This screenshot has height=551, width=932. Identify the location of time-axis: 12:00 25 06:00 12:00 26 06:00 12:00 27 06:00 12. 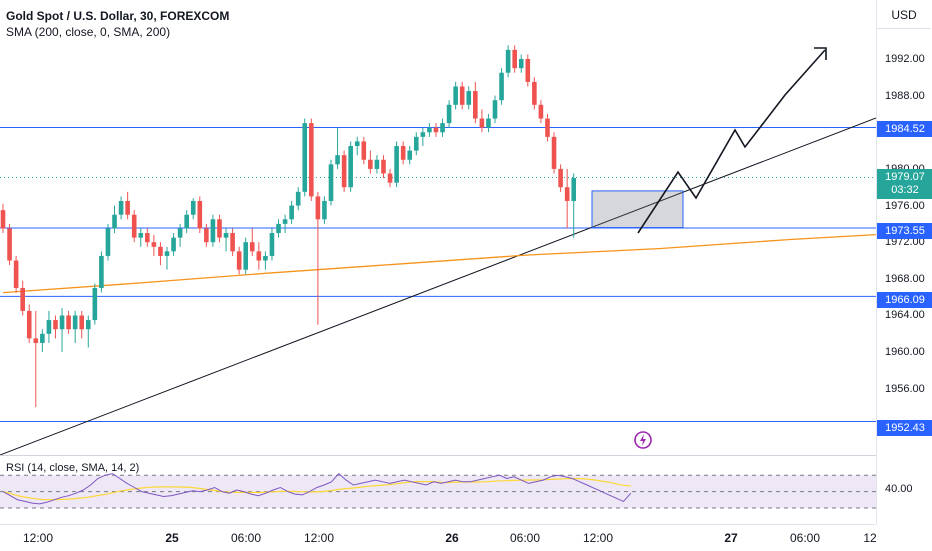
(438, 537).